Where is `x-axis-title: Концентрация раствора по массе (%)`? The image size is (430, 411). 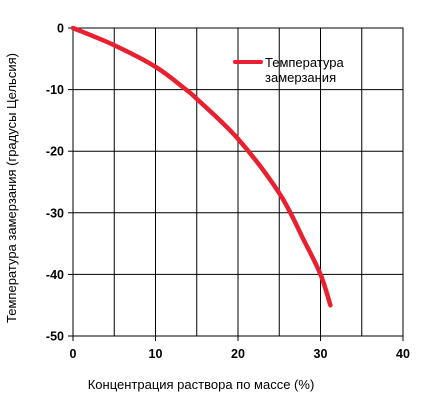 x-axis-title: Концентрация раствора по массе (%) is located at coordinates (201, 384).